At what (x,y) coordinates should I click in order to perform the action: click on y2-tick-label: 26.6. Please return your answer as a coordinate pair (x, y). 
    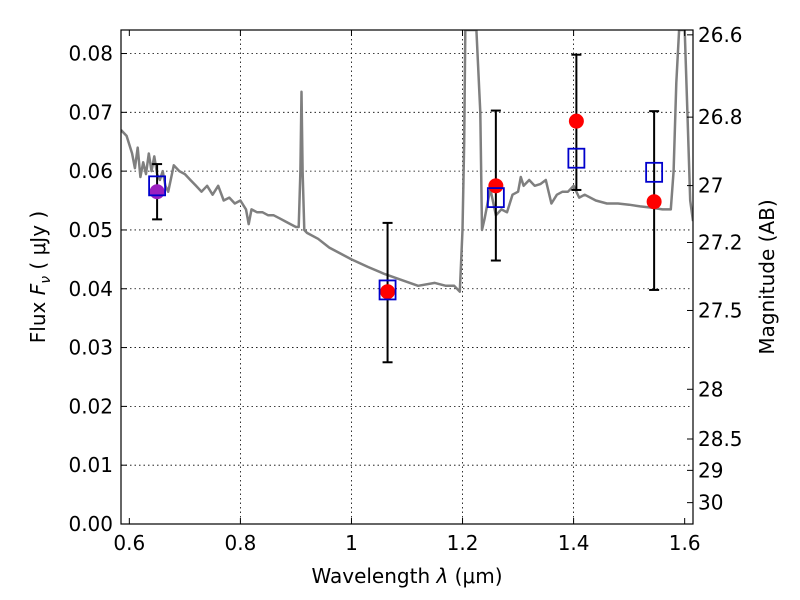
    Looking at the image, I should click on (720, 35).